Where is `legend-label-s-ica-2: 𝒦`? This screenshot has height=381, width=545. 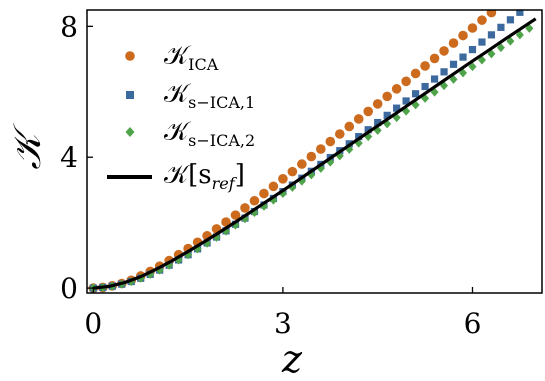
legend-label-s-ica-2: 𝒦 is located at coordinates (178, 132).